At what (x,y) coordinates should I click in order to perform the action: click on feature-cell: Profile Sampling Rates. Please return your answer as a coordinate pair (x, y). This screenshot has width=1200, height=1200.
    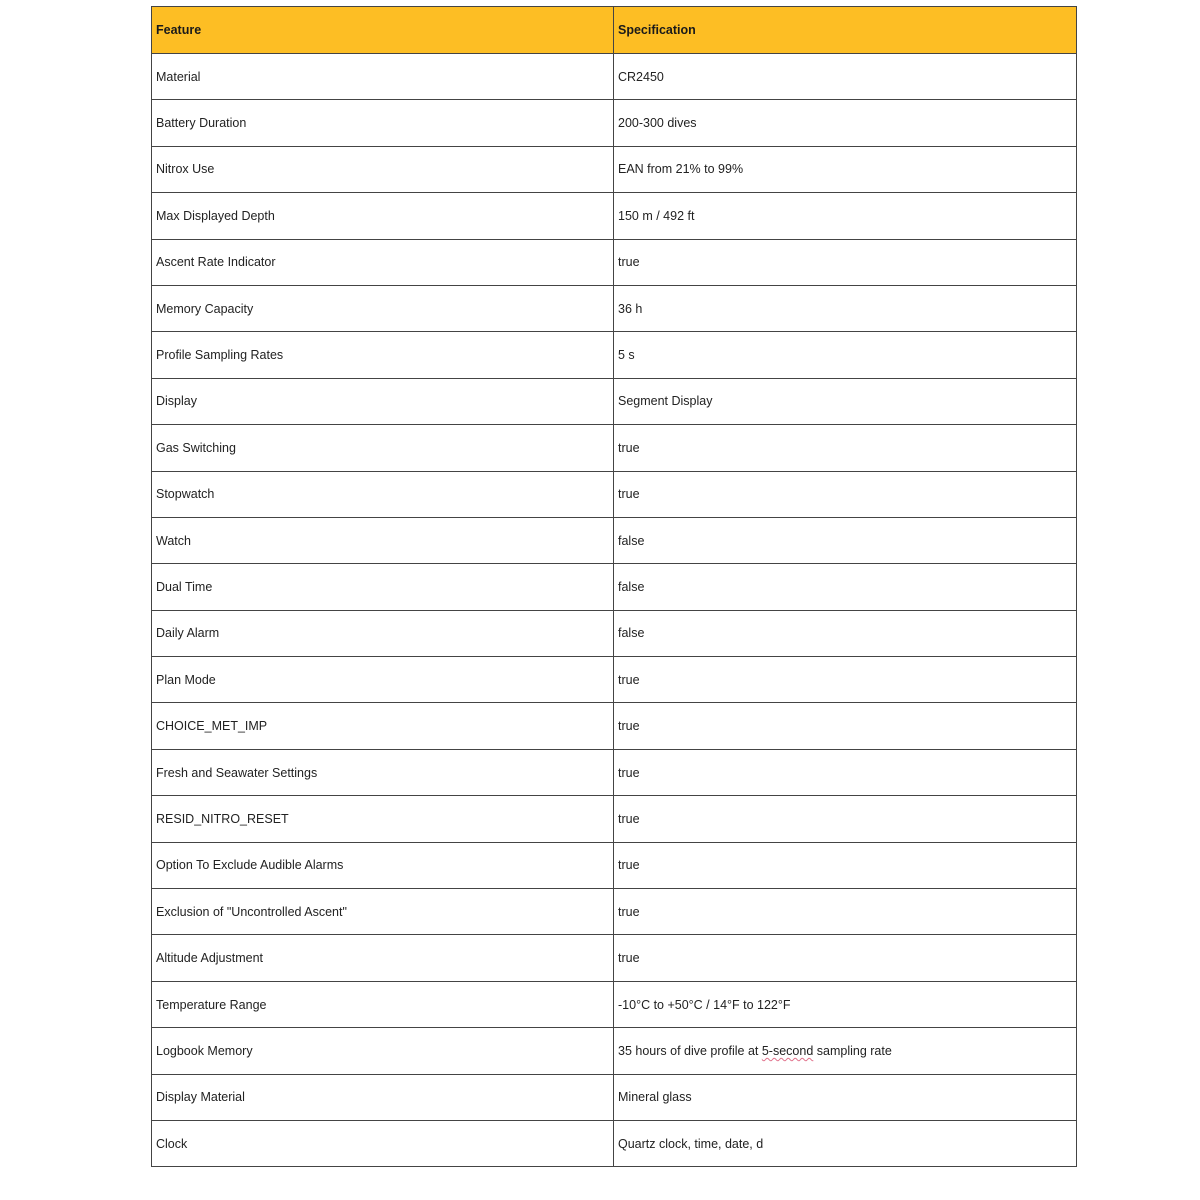
    Looking at the image, I should click on (382, 355).